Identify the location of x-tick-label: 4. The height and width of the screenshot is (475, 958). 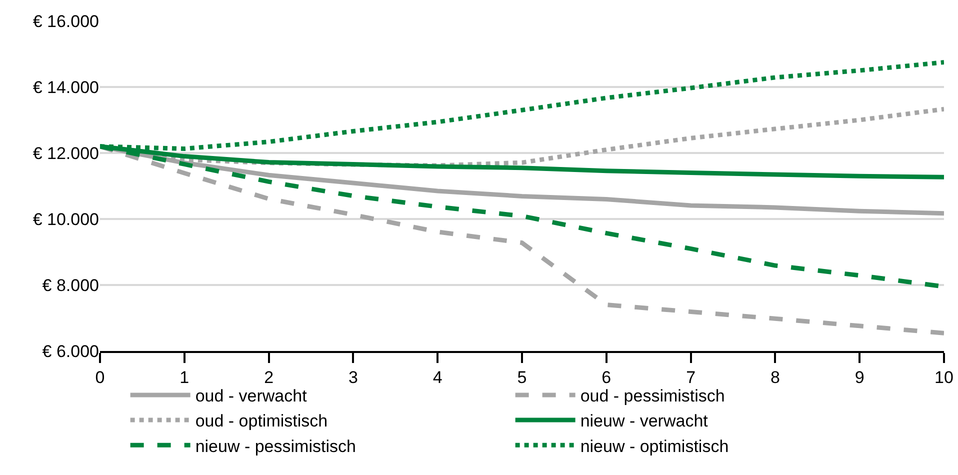
(437, 378).